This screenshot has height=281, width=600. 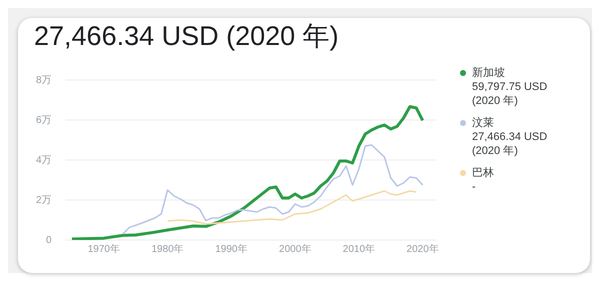 What do you see at coordinates (483, 173) in the screenshot?
I see `legend-label: 巴林` at bounding box center [483, 173].